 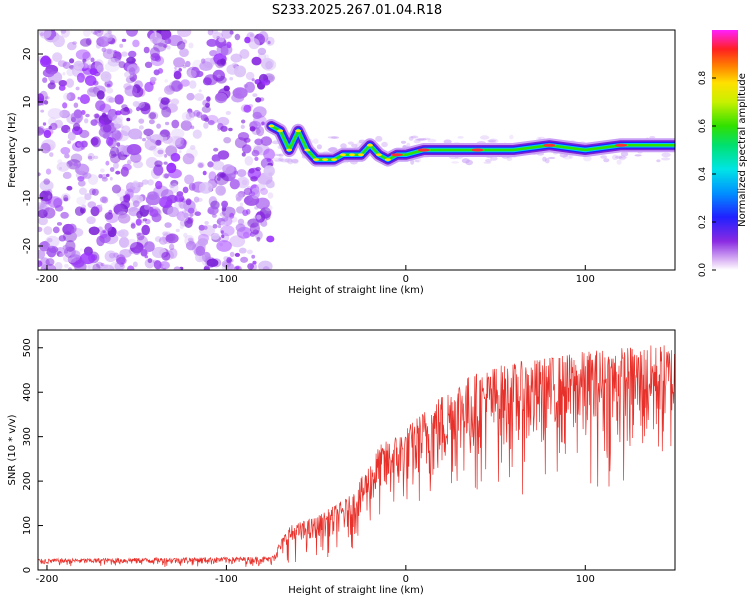 What do you see at coordinates (32, 151) in the screenshot?
I see `spectrogram-y-ticks: -20 -10 0 10 20` at bounding box center [32, 151].